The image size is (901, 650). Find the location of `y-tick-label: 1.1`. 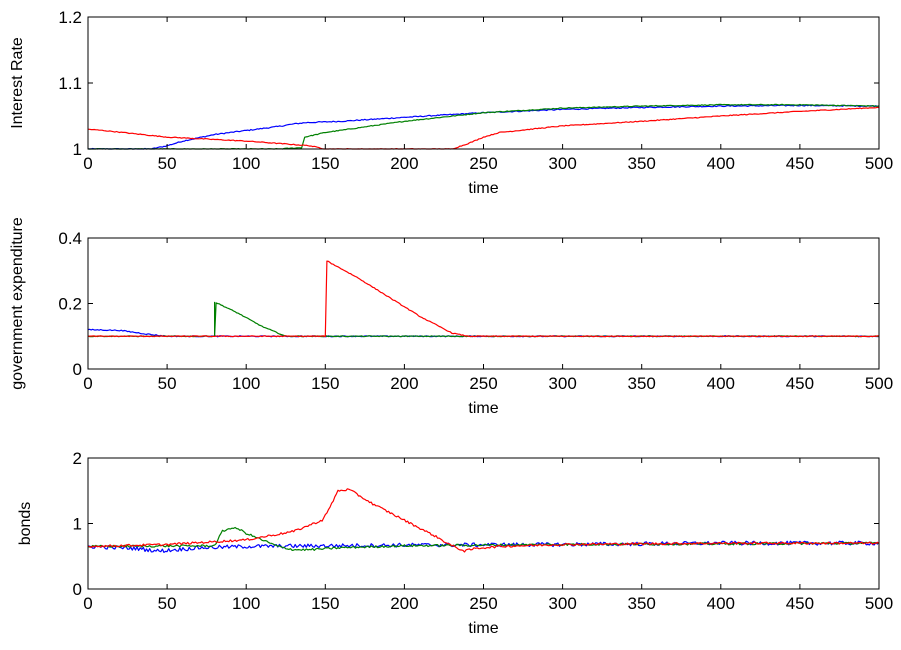

y-tick-label: 1.1 is located at coordinates (70, 83).